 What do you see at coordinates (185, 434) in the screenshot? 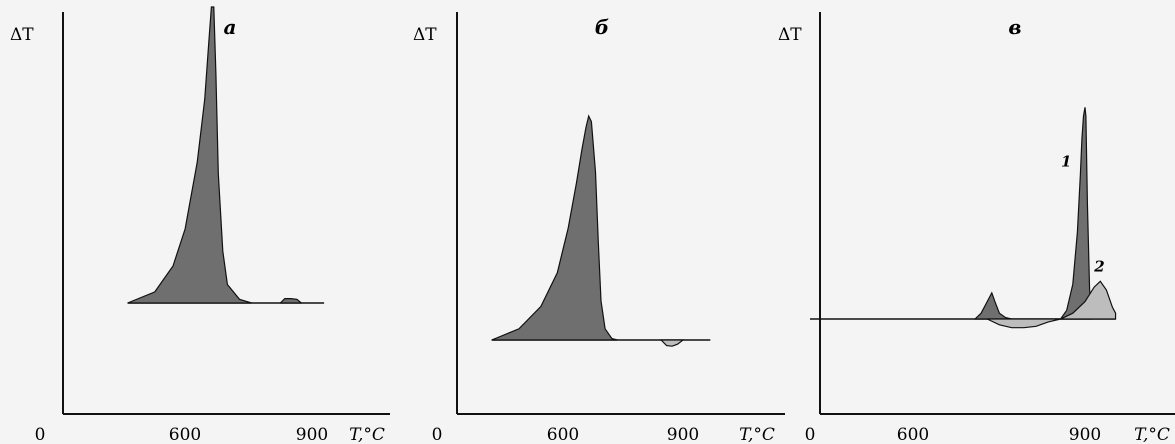
I see `panel-a-tick-600: 600` at bounding box center [185, 434].